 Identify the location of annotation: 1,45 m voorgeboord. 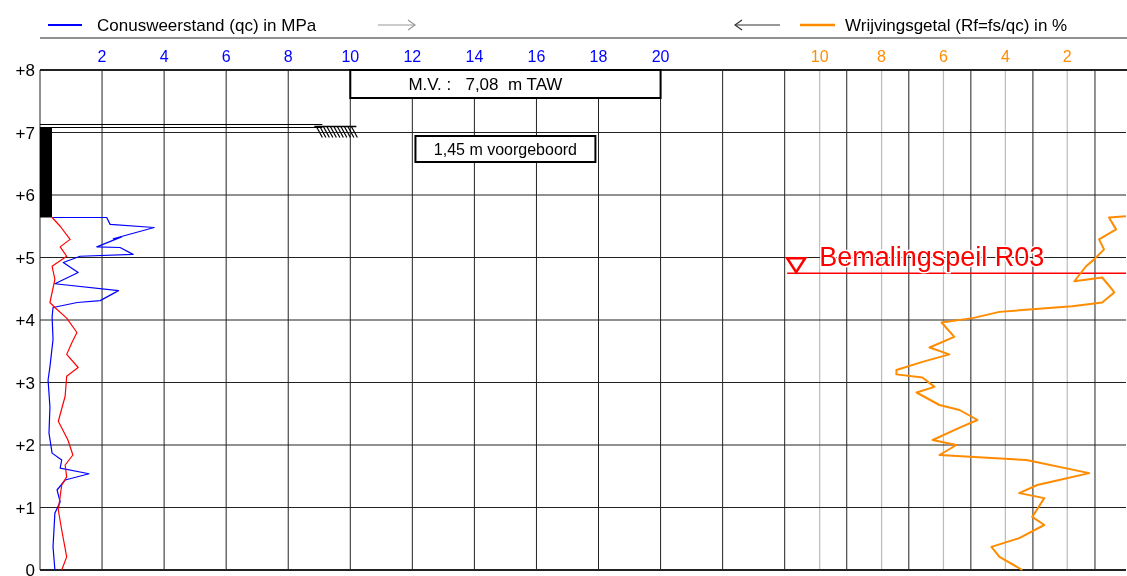
(505, 149).